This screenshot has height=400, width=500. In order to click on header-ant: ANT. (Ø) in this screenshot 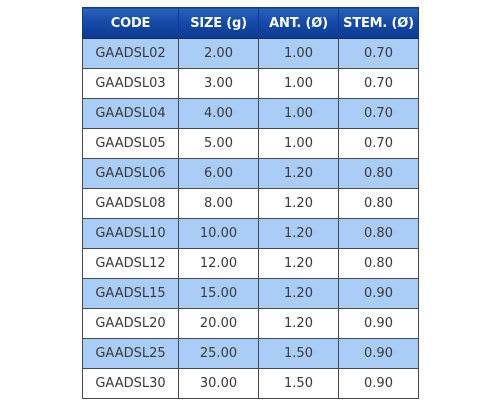, I will do `click(298, 23)`.